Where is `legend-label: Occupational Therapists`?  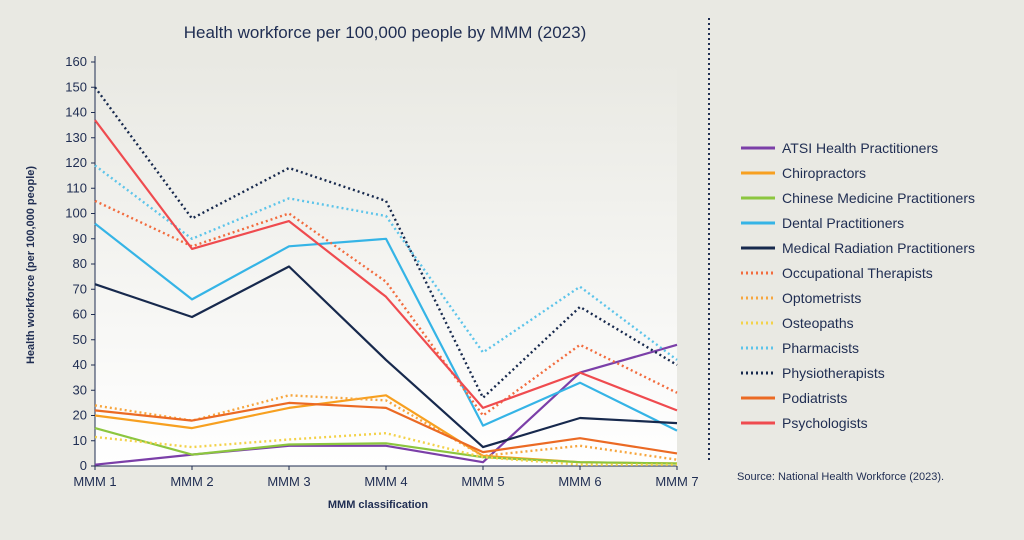 legend-label: Occupational Therapists is located at coordinates (857, 273).